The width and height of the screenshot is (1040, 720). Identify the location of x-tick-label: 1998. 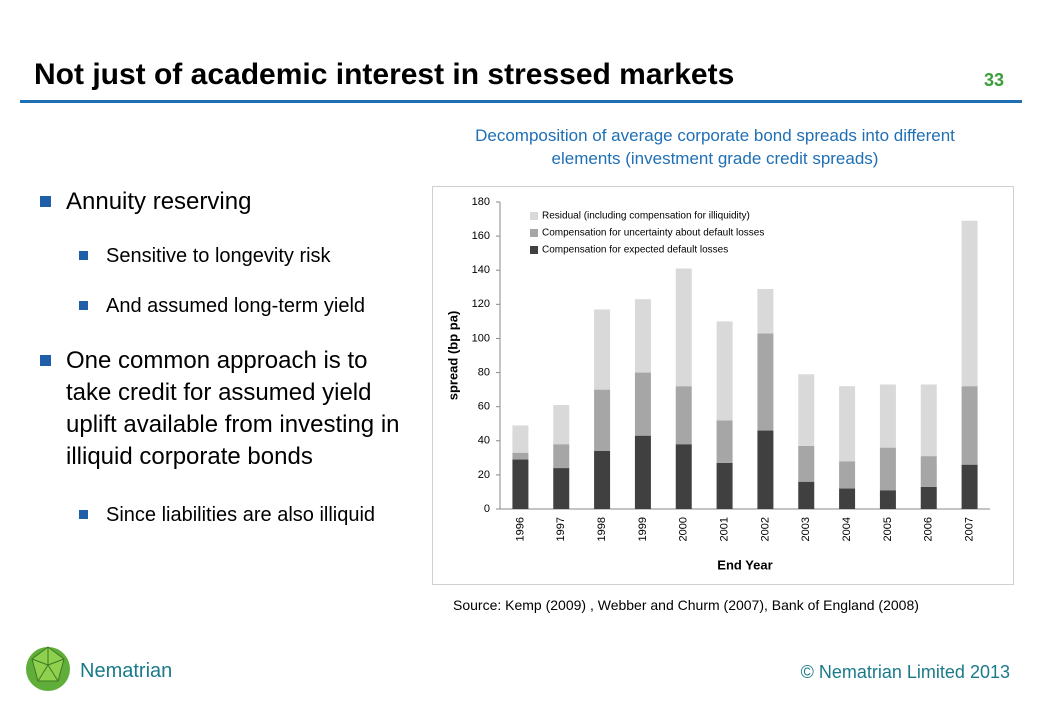
(602, 529).